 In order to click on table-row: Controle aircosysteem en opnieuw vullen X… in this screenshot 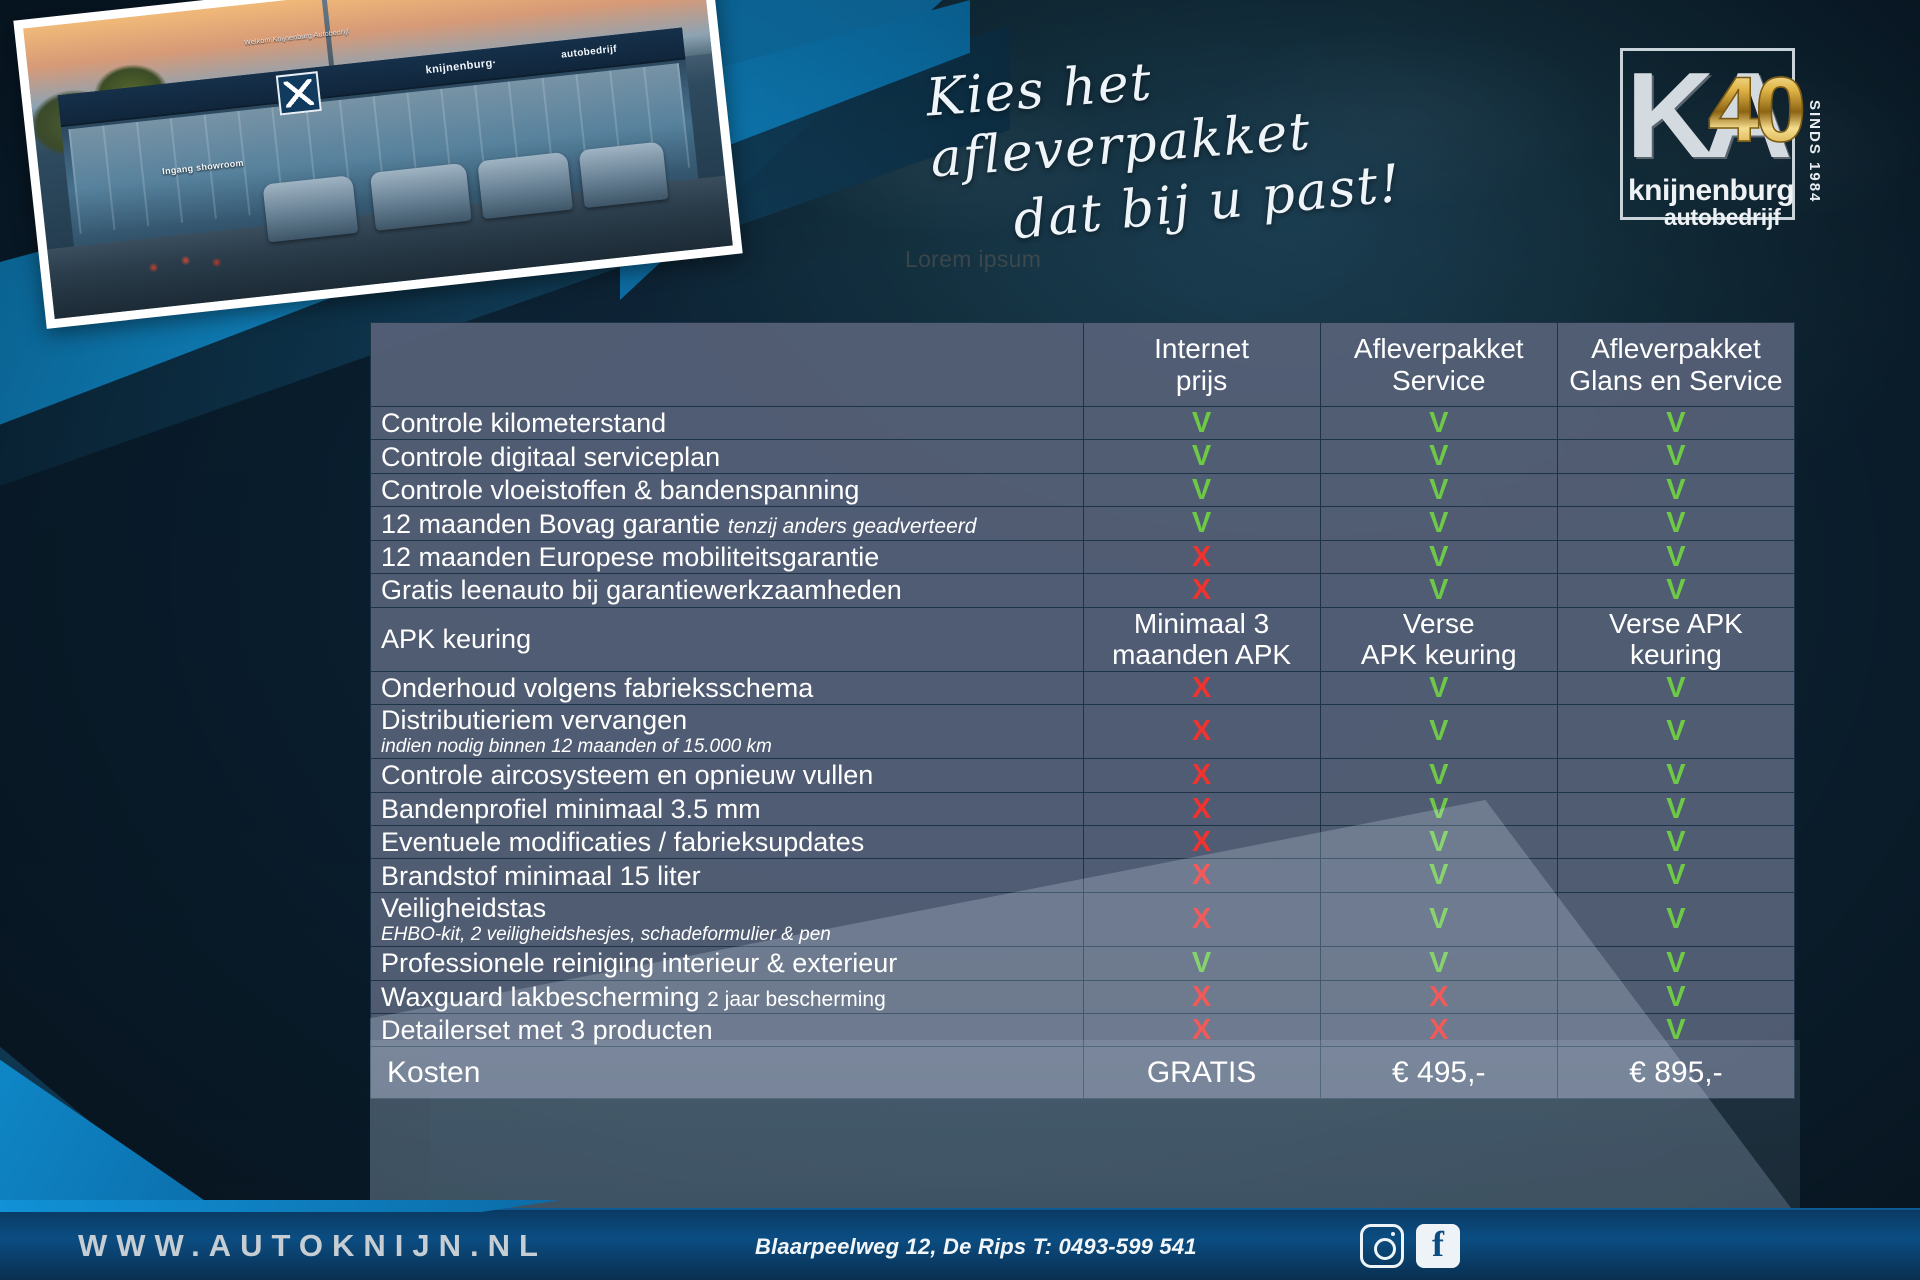, I will do `click(1083, 775)`.